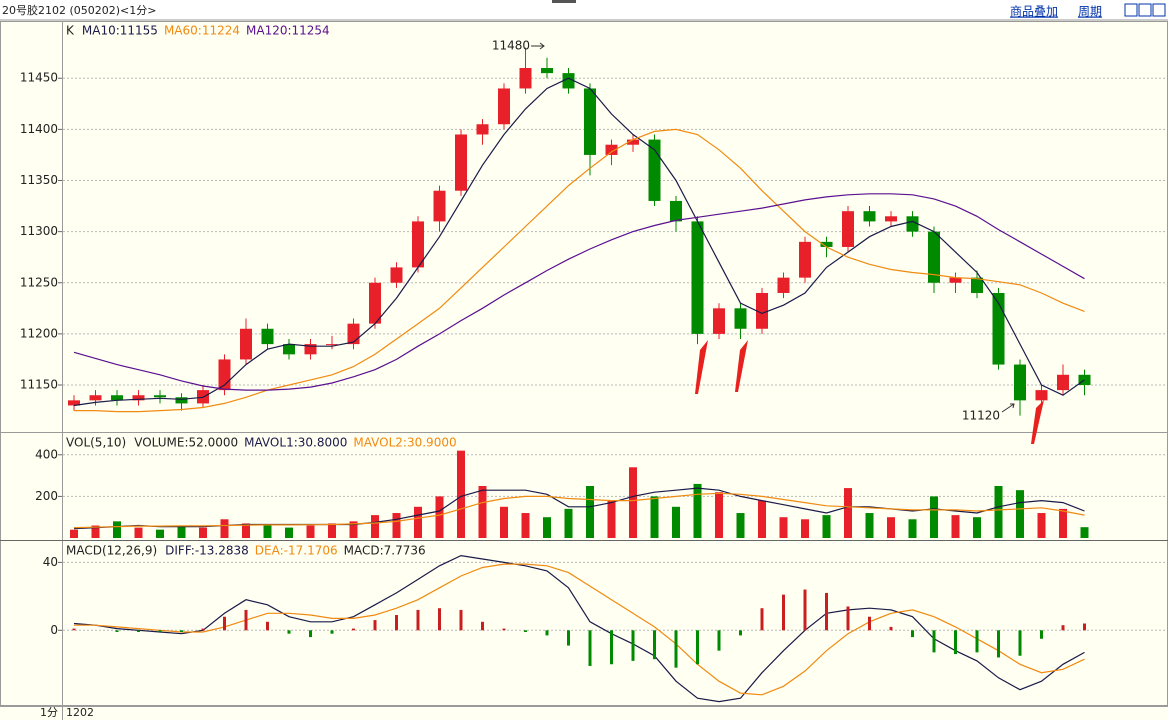 The height and width of the screenshot is (720, 1168). Describe the element at coordinates (295, 443) in the screenshot. I see `legend-entry: MAVOL1:30.8000` at that location.